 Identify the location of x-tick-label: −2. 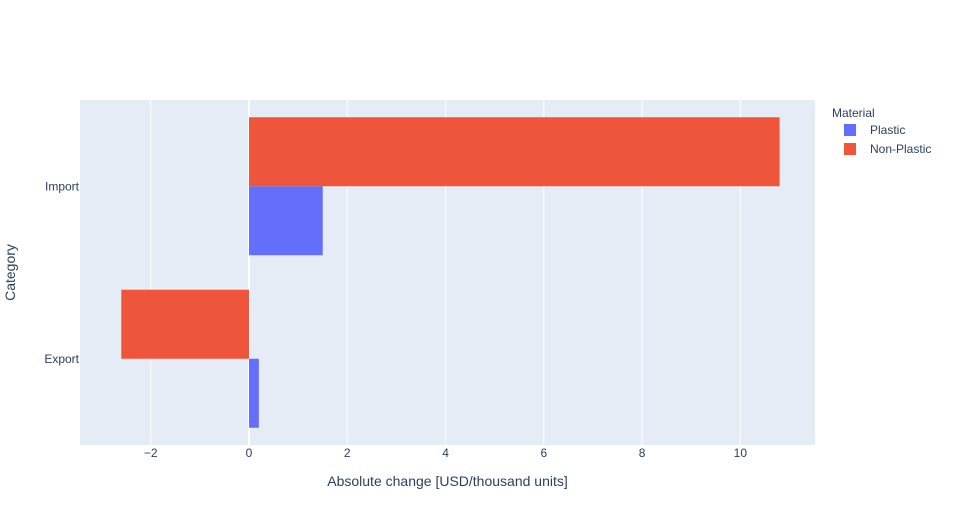
(151, 453).